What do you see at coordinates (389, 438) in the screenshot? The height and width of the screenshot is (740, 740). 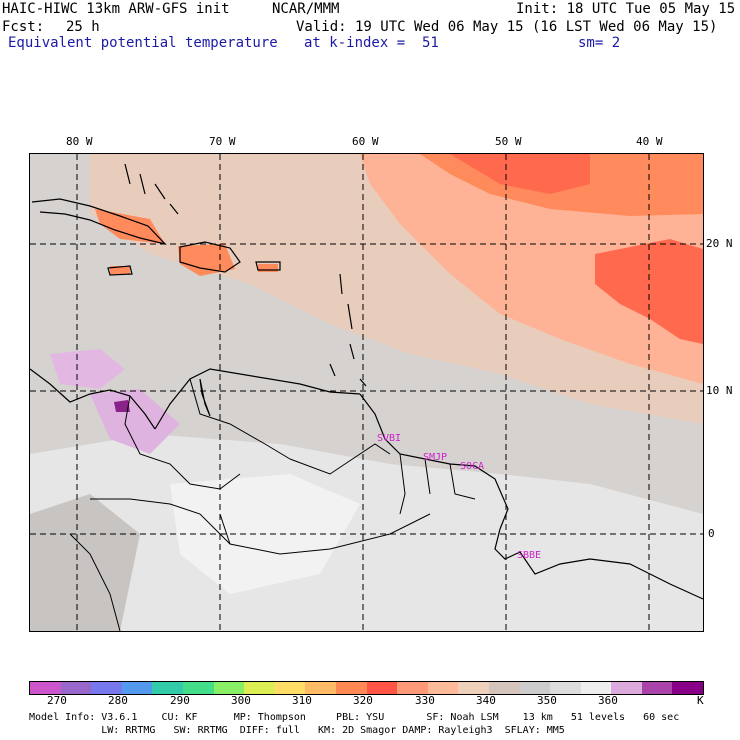 I see `station-svbi: SVBI` at bounding box center [389, 438].